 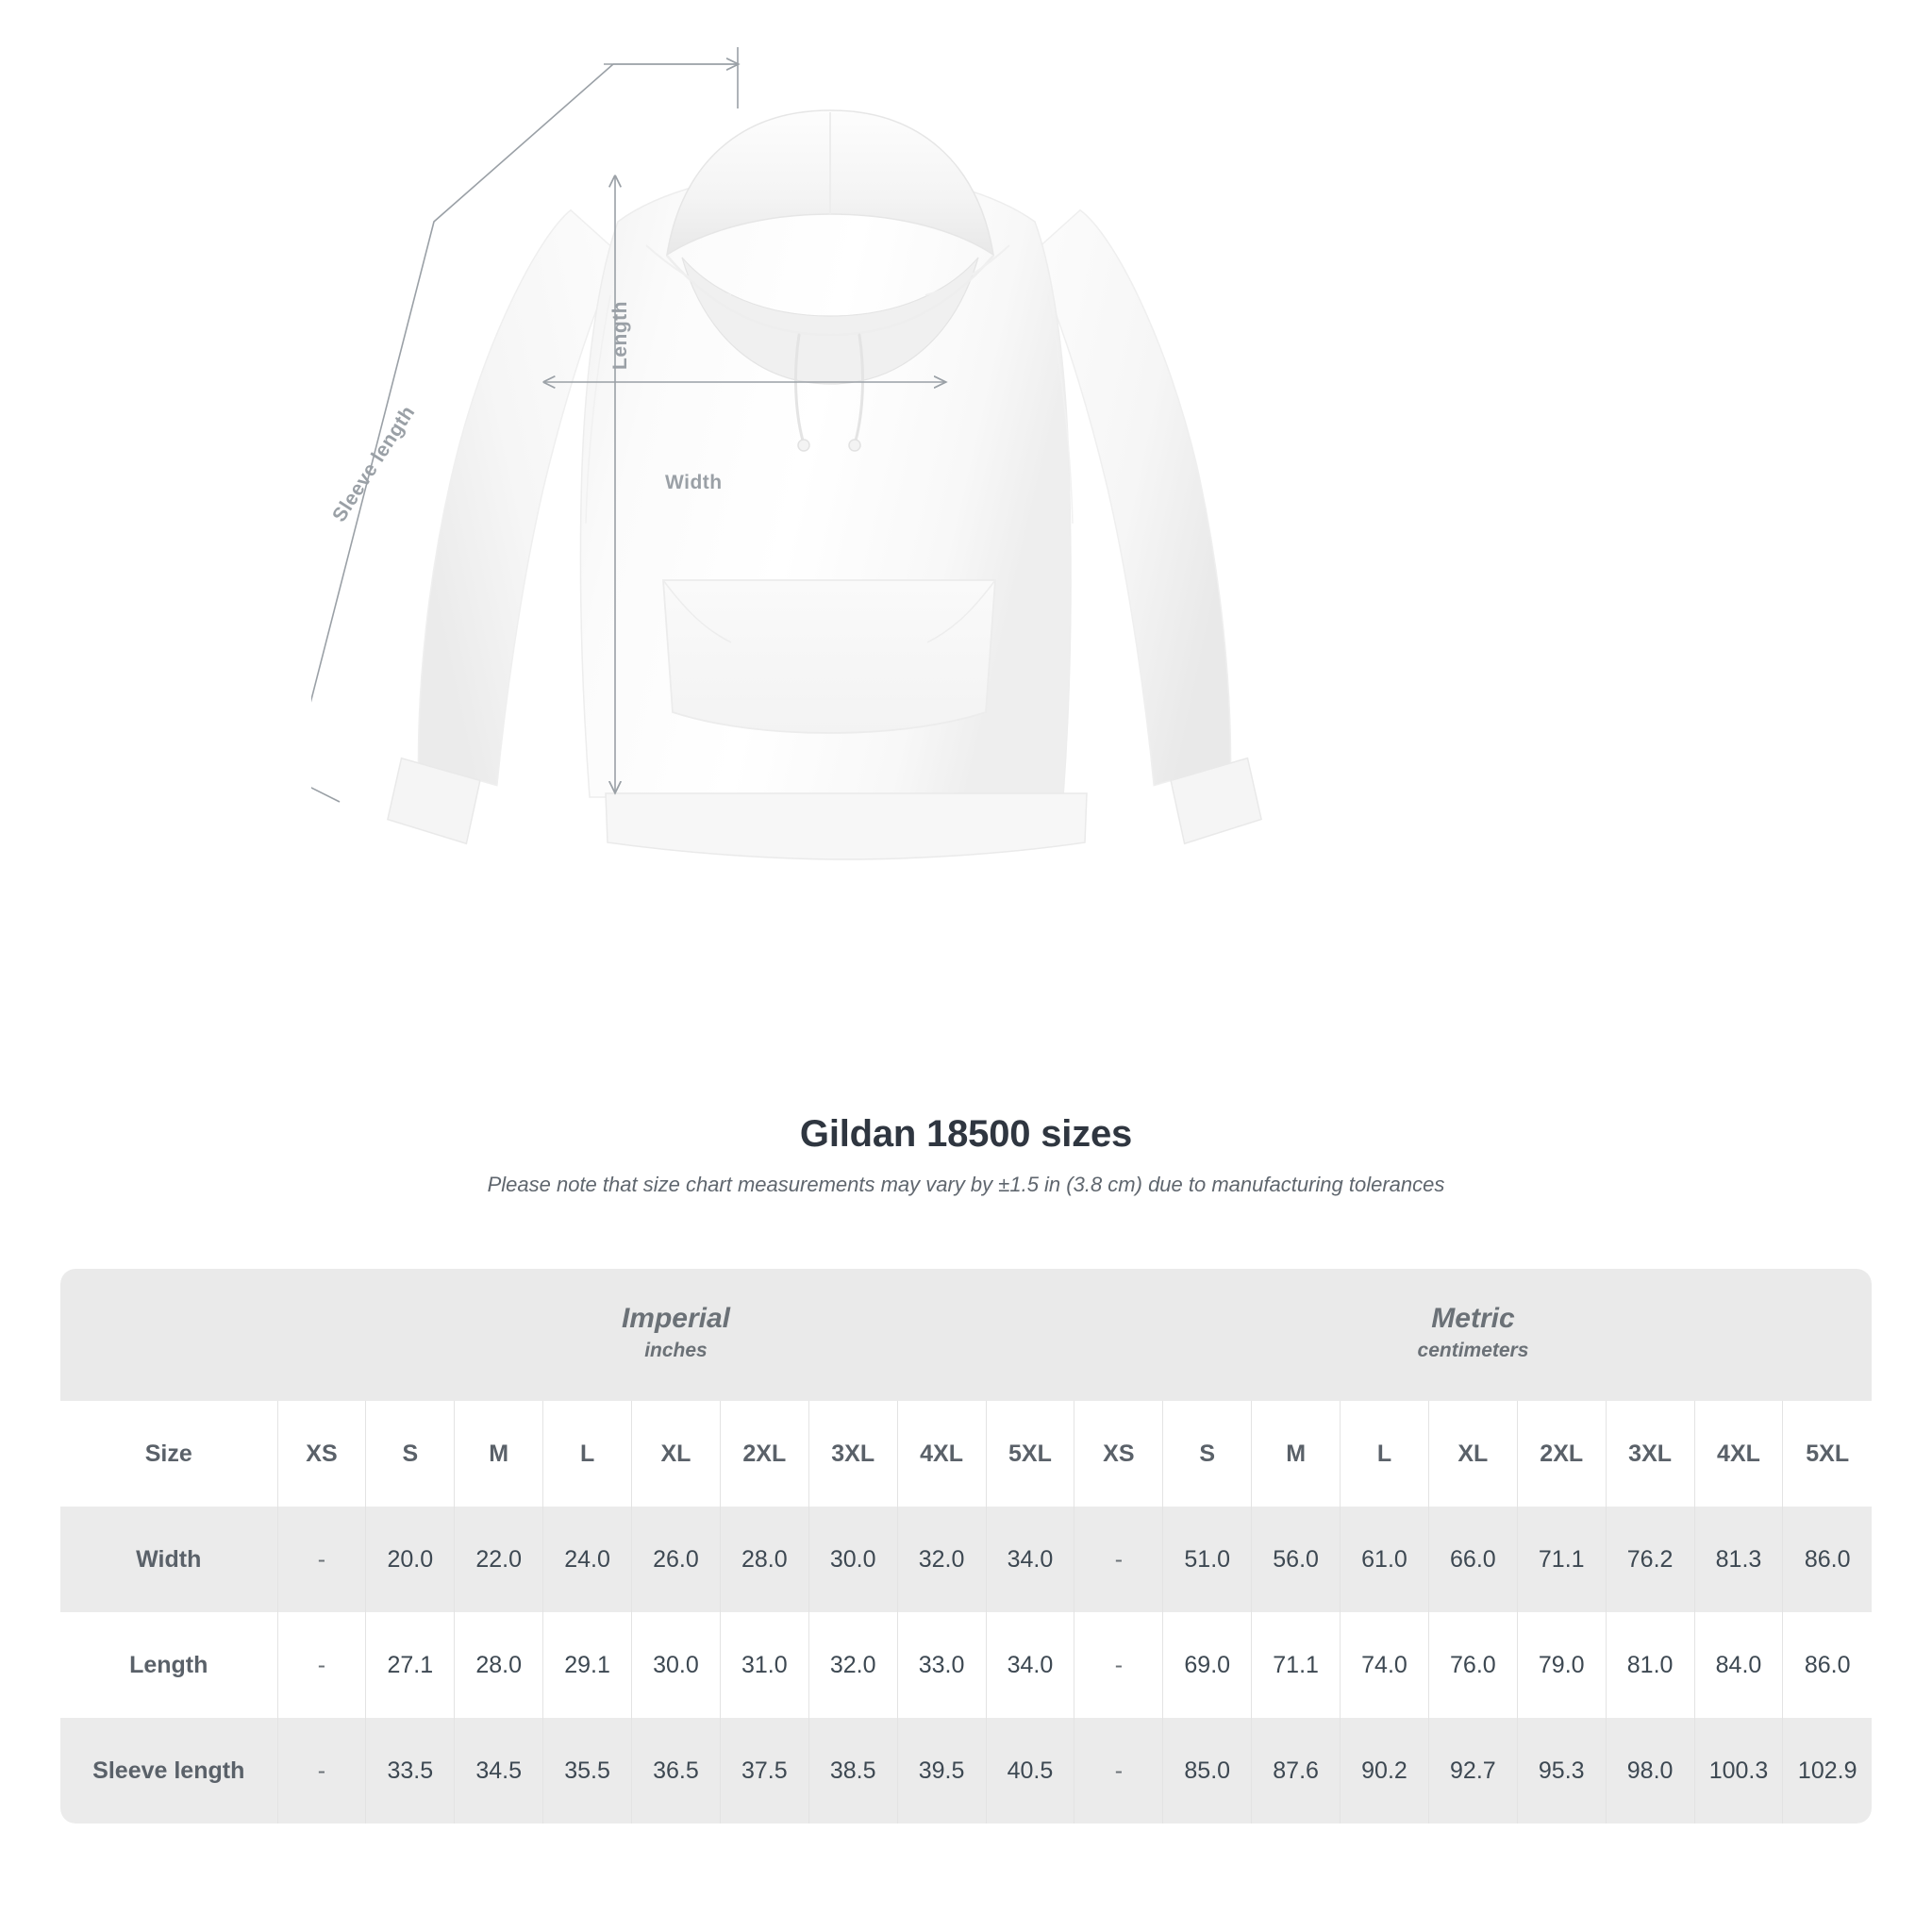 What do you see at coordinates (1030, 1559) in the screenshot?
I see `cell-width-imperial-5xl: 34.0` at bounding box center [1030, 1559].